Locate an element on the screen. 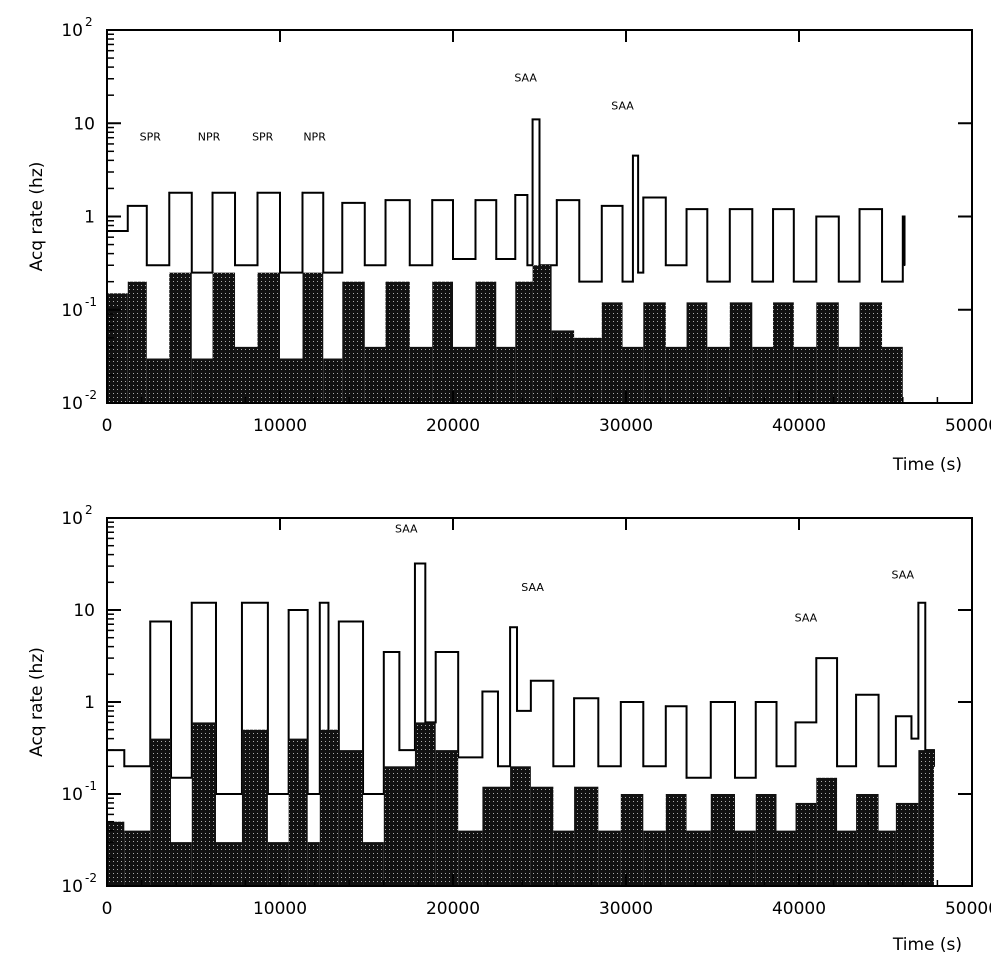 Image resolution: width=991 pixels, height=955 pixels. x-tick-label: 10000 is located at coordinates (280, 909).